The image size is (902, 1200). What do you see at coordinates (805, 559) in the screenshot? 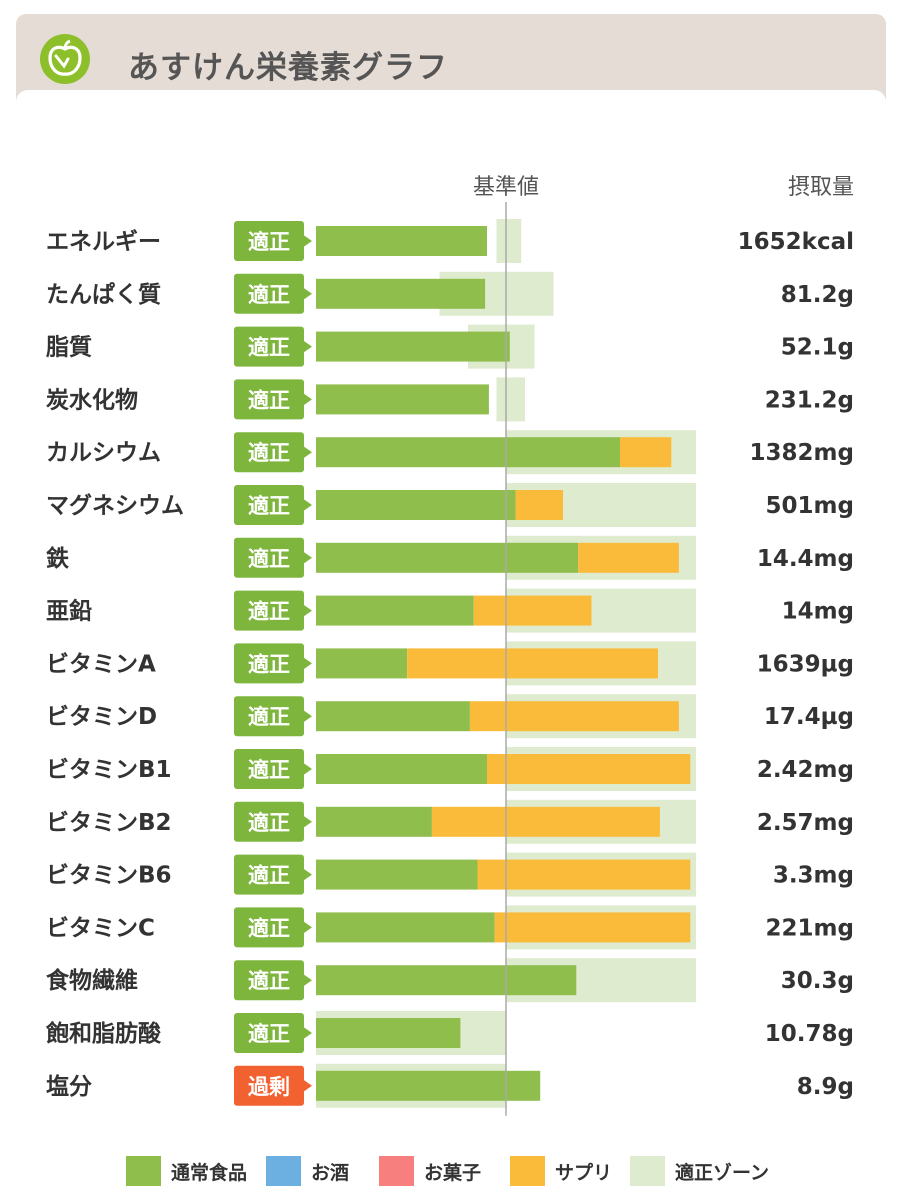
I see `intake-value: 14.4mg` at bounding box center [805, 559].